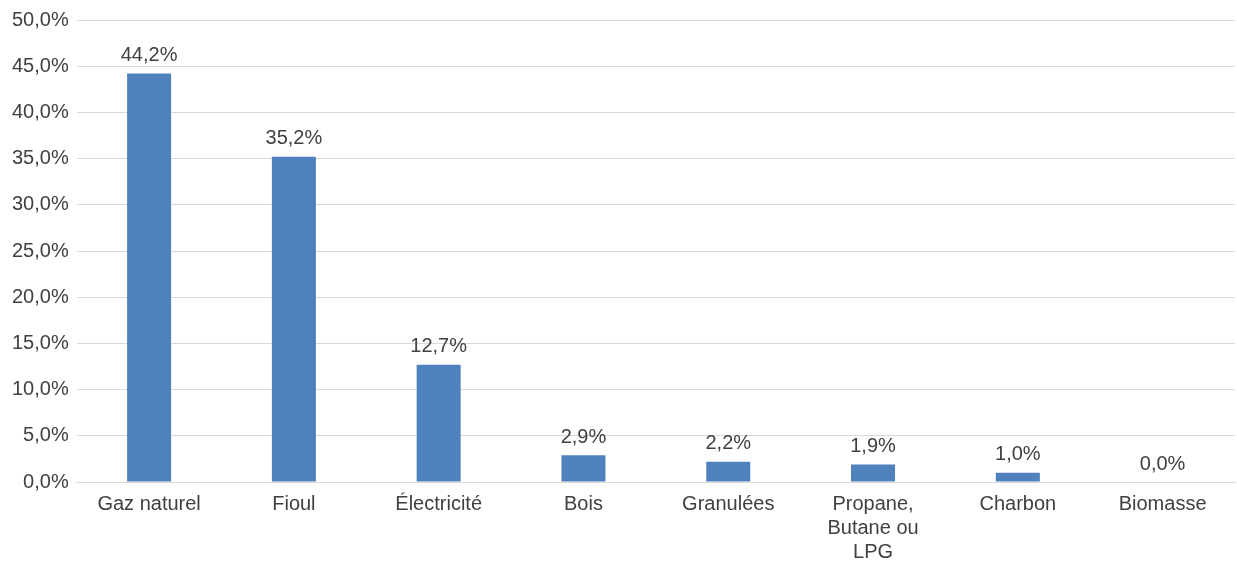 This screenshot has width=1237, height=574. I want to click on x-tick-label: Biomasse, so click(1162, 502).